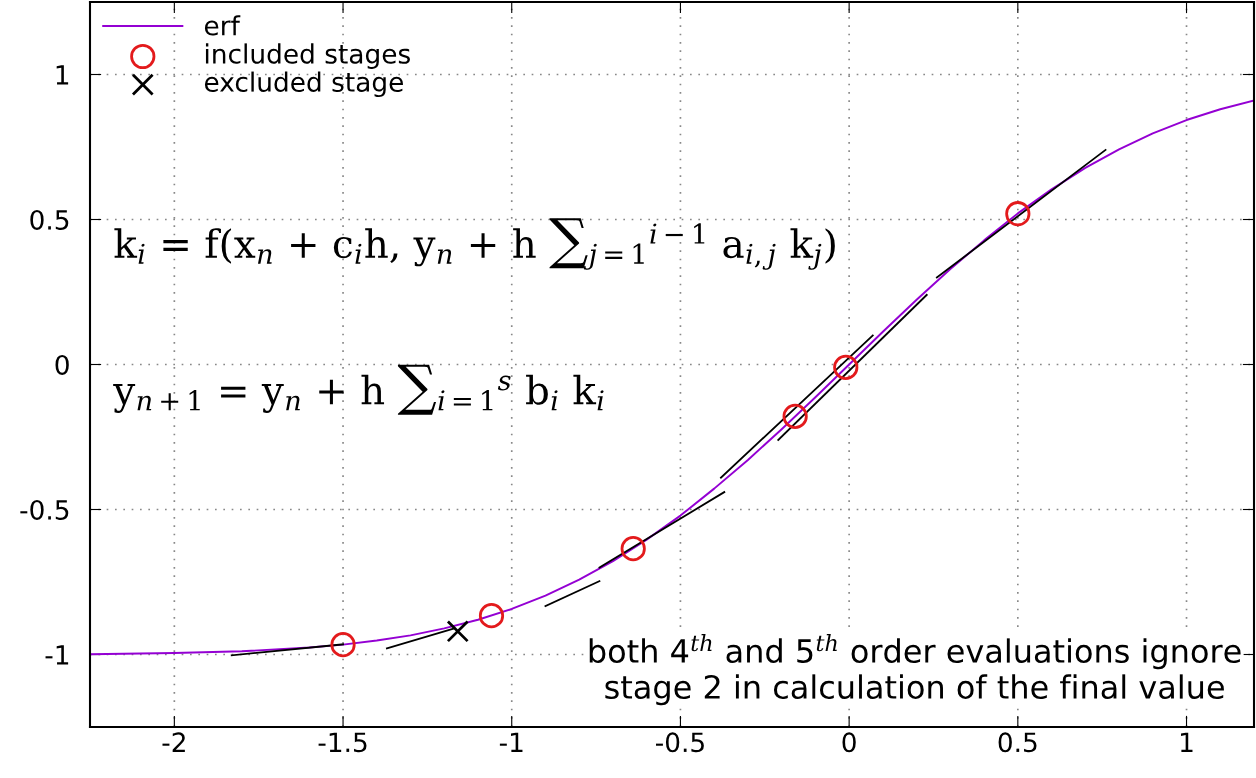  I want to click on text: y$_{n+1}$ = y$_{n}$ + h ∑$_{i=1}$$^{s}$ b$_{i}$ k$_{i}$, so click(358, 389).